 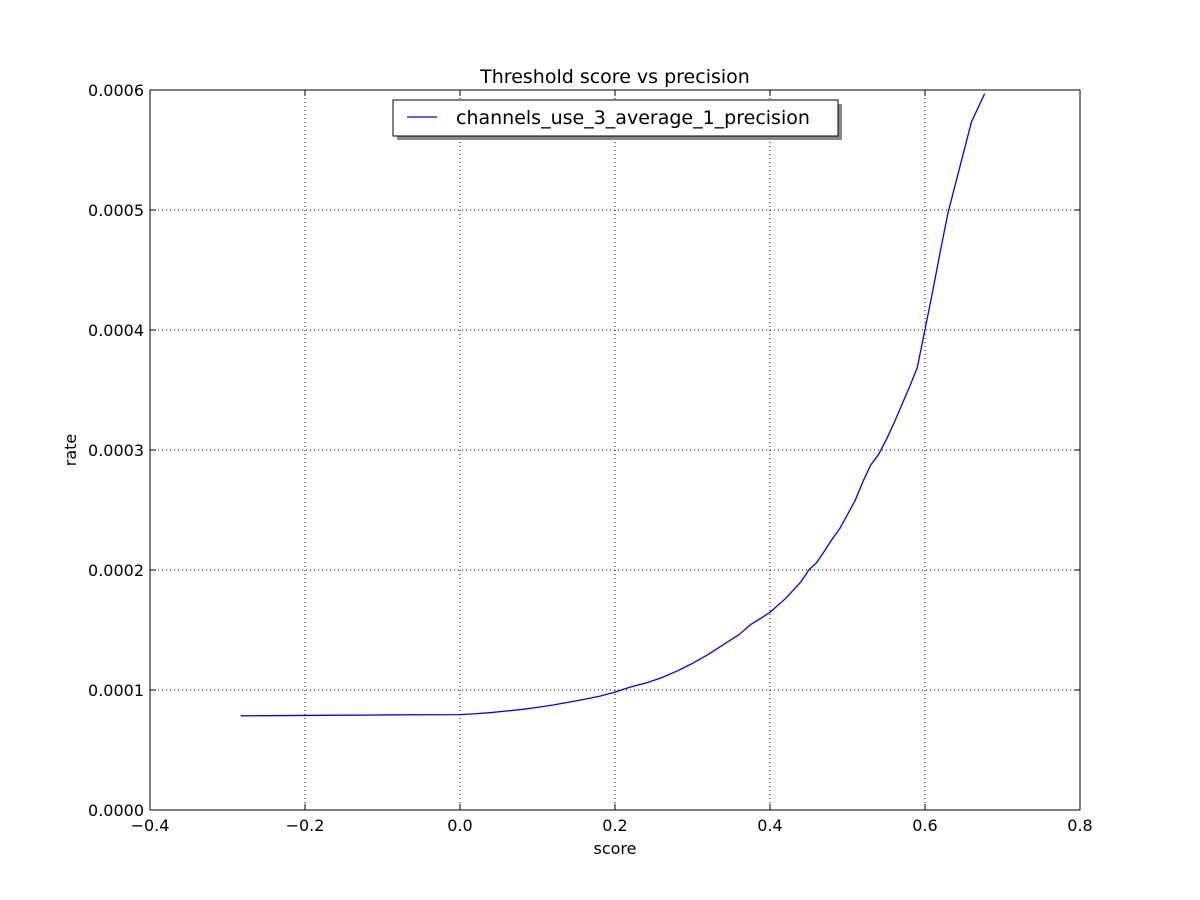 I want to click on legend-entry-label: channels_use_3_average_1_precision, so click(x=633, y=118).